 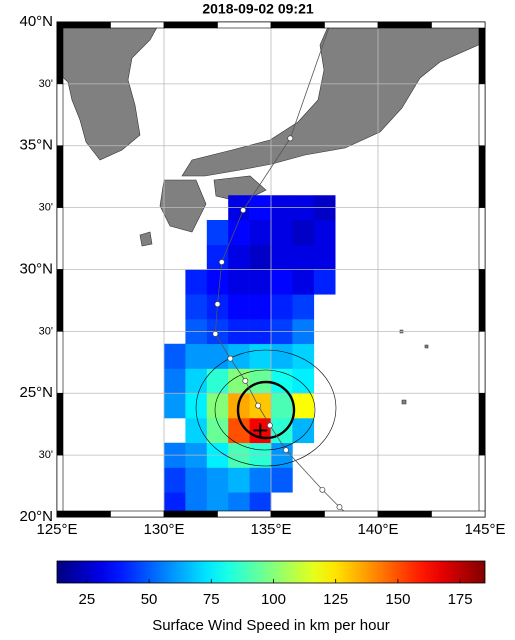 What do you see at coordinates (377, 529) in the screenshot?
I see `x-tick-label: 140°E` at bounding box center [377, 529].